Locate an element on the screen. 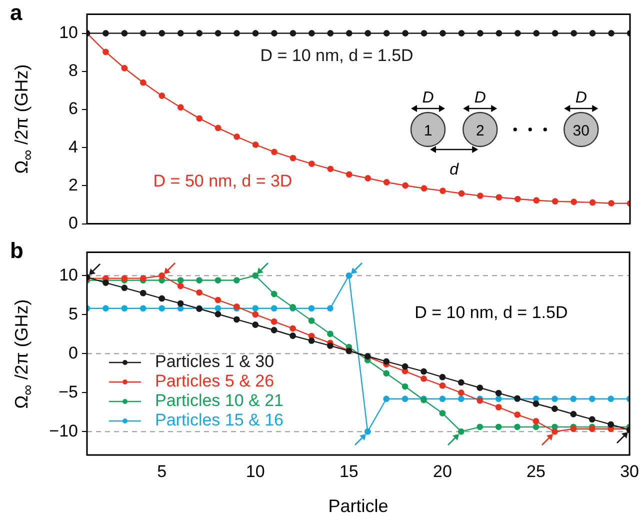  x-tick-label: 30 is located at coordinates (630, 471).